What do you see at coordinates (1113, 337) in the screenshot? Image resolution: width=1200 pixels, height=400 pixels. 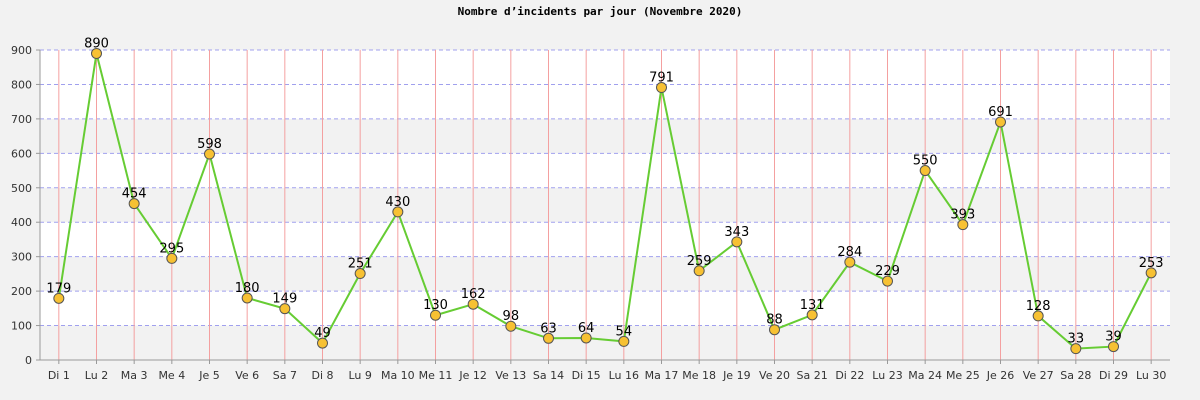 I see `data-label: 39` at bounding box center [1113, 337].